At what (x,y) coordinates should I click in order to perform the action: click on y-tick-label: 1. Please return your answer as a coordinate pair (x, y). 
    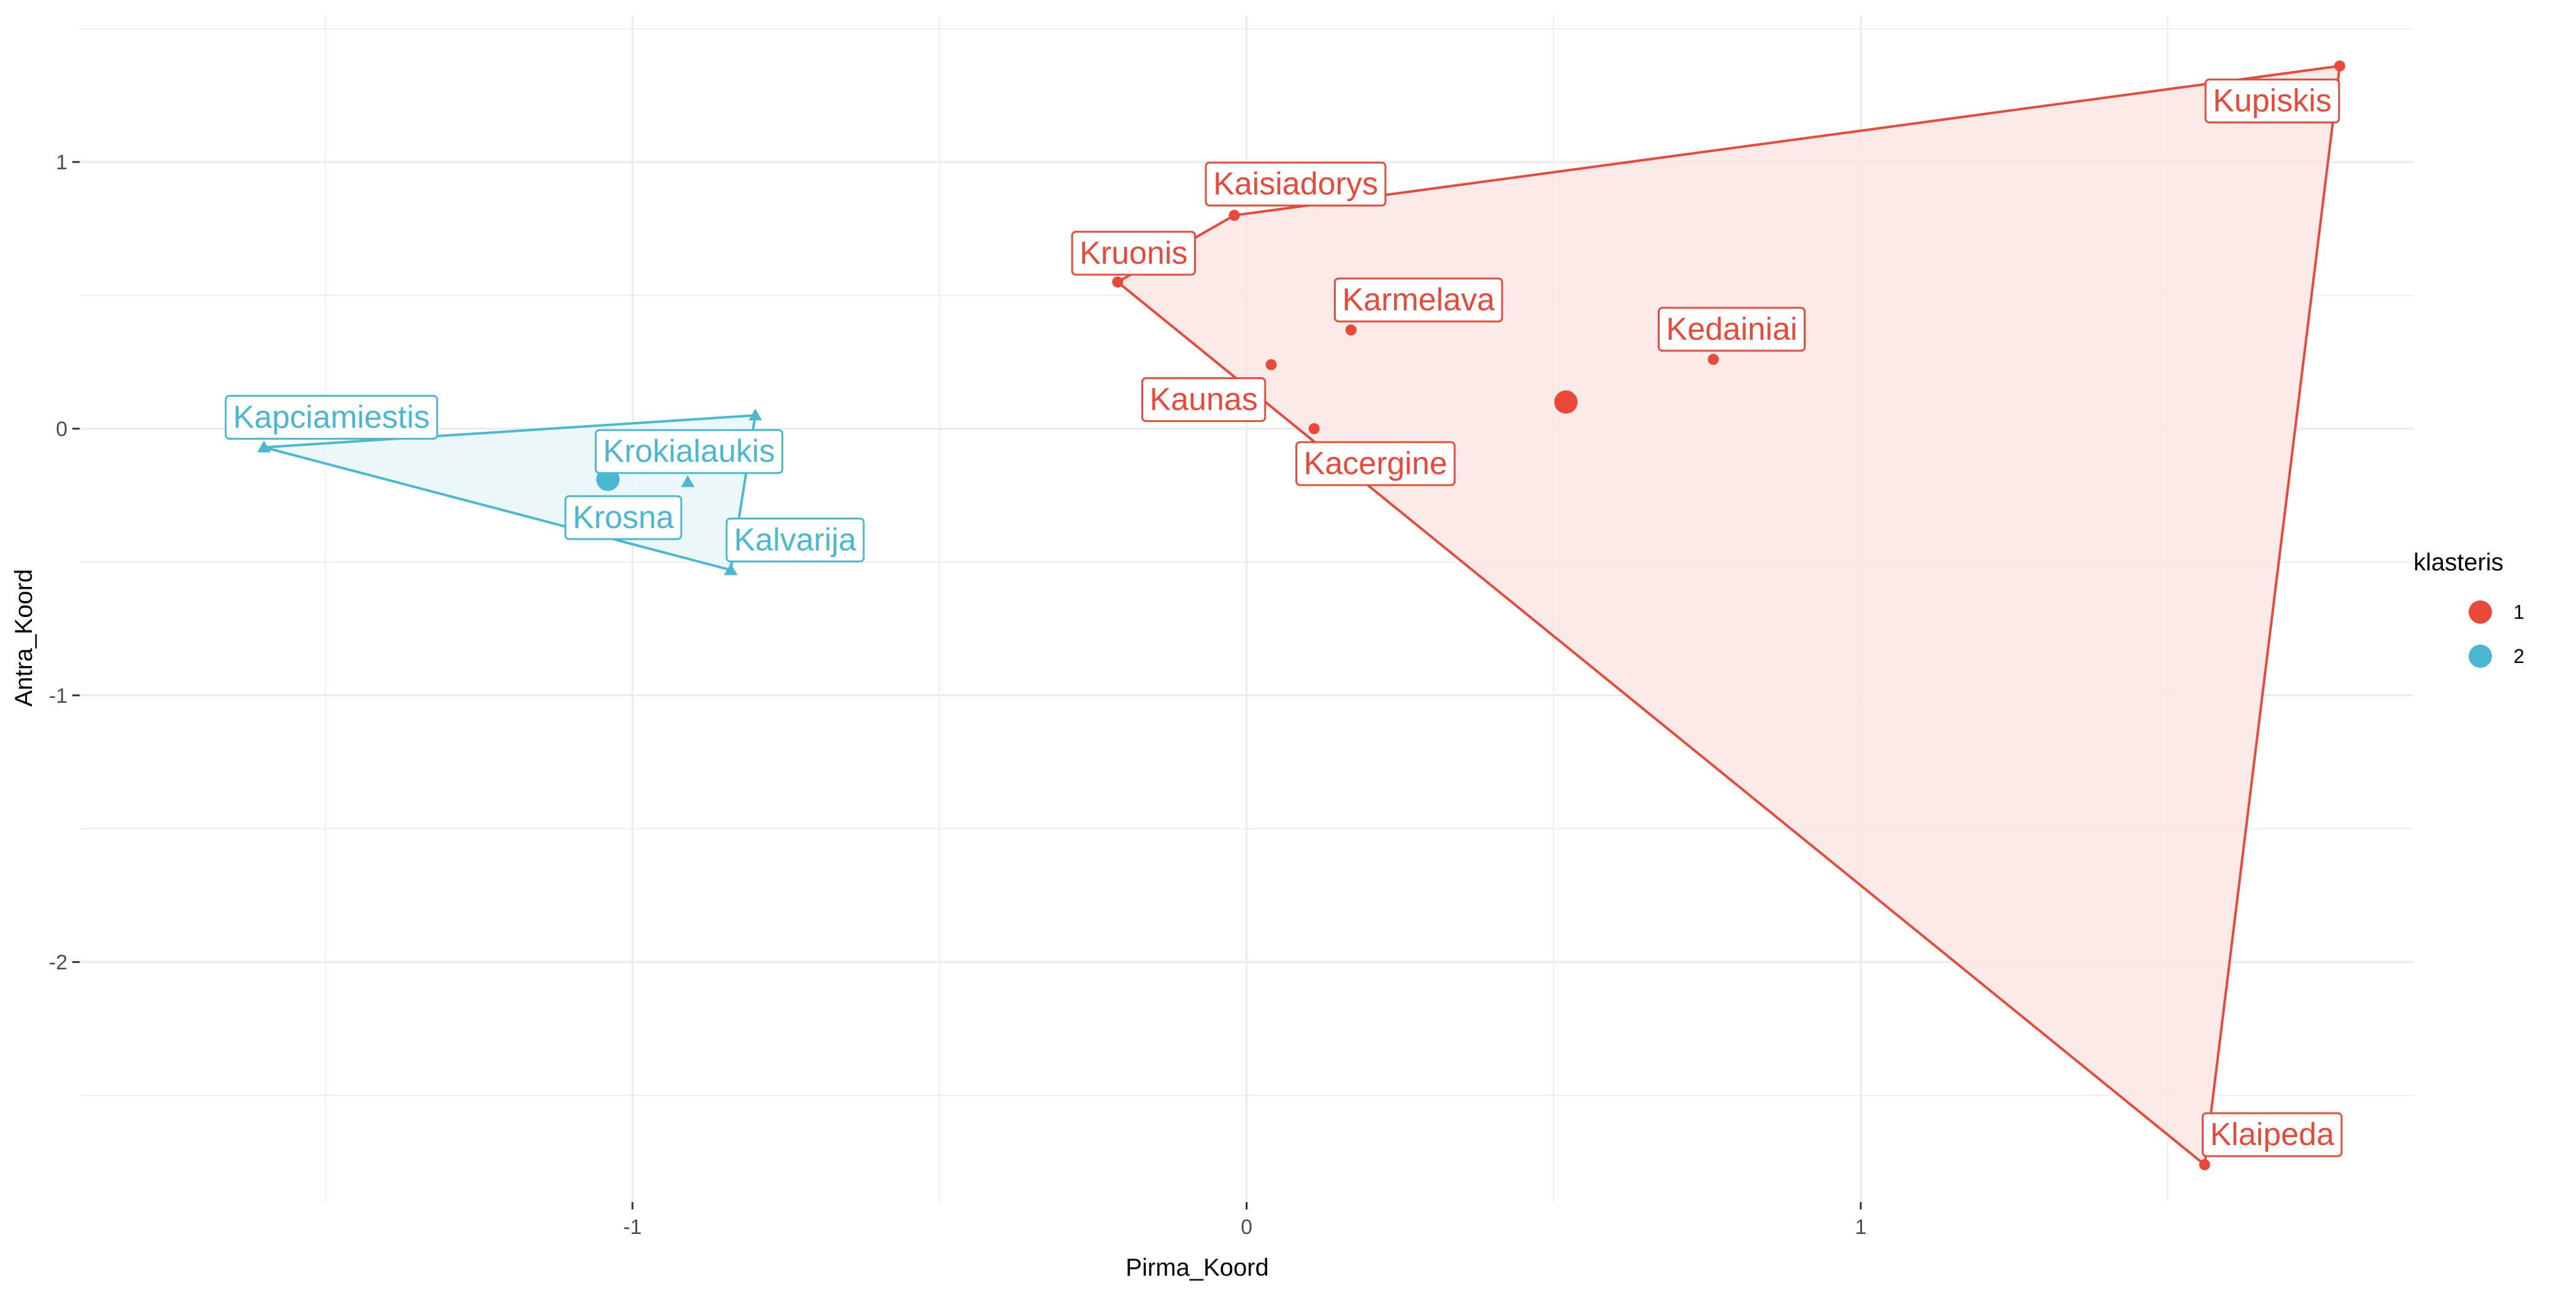
    Looking at the image, I should click on (61, 163).